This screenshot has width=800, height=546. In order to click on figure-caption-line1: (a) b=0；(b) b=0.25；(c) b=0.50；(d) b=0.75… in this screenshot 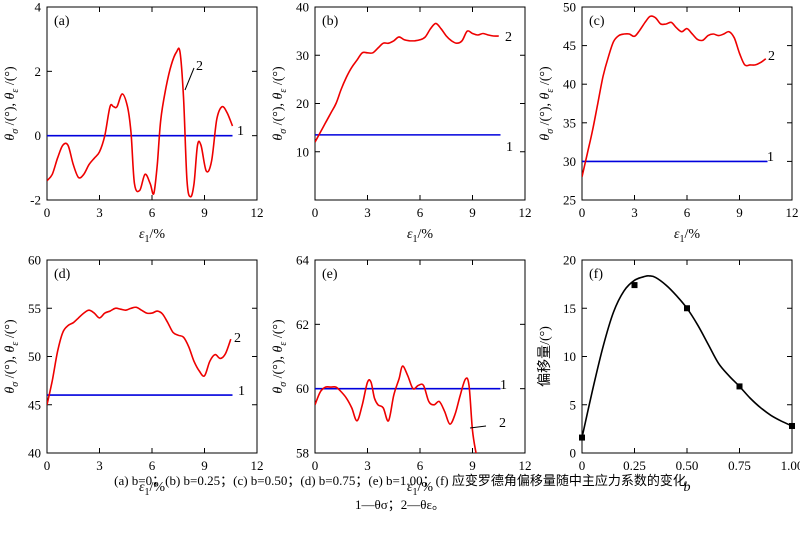, I will do `click(400, 480)`.